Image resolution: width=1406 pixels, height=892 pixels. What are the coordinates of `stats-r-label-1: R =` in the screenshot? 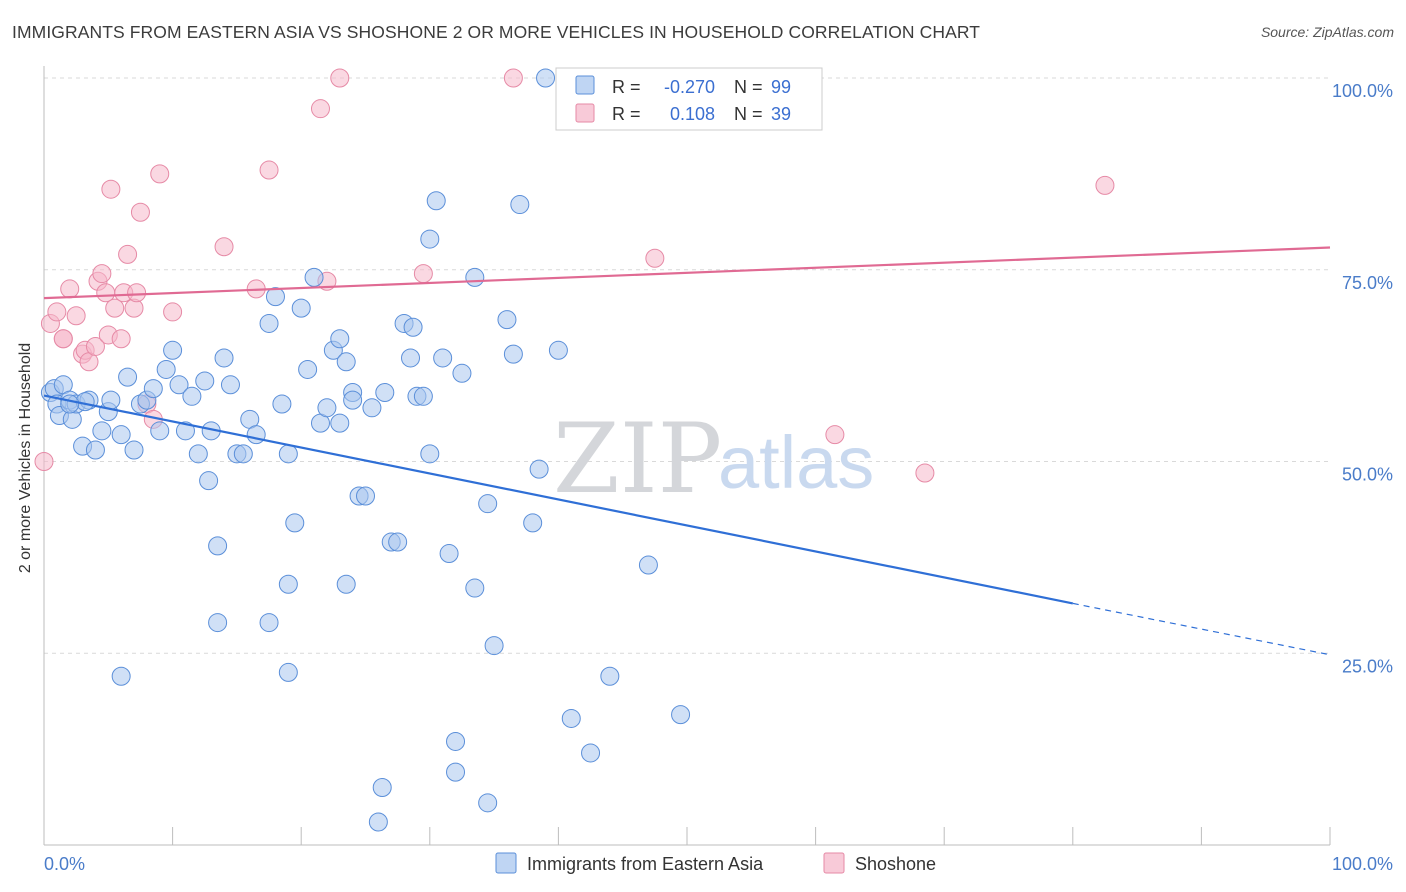 It's located at (626, 87).